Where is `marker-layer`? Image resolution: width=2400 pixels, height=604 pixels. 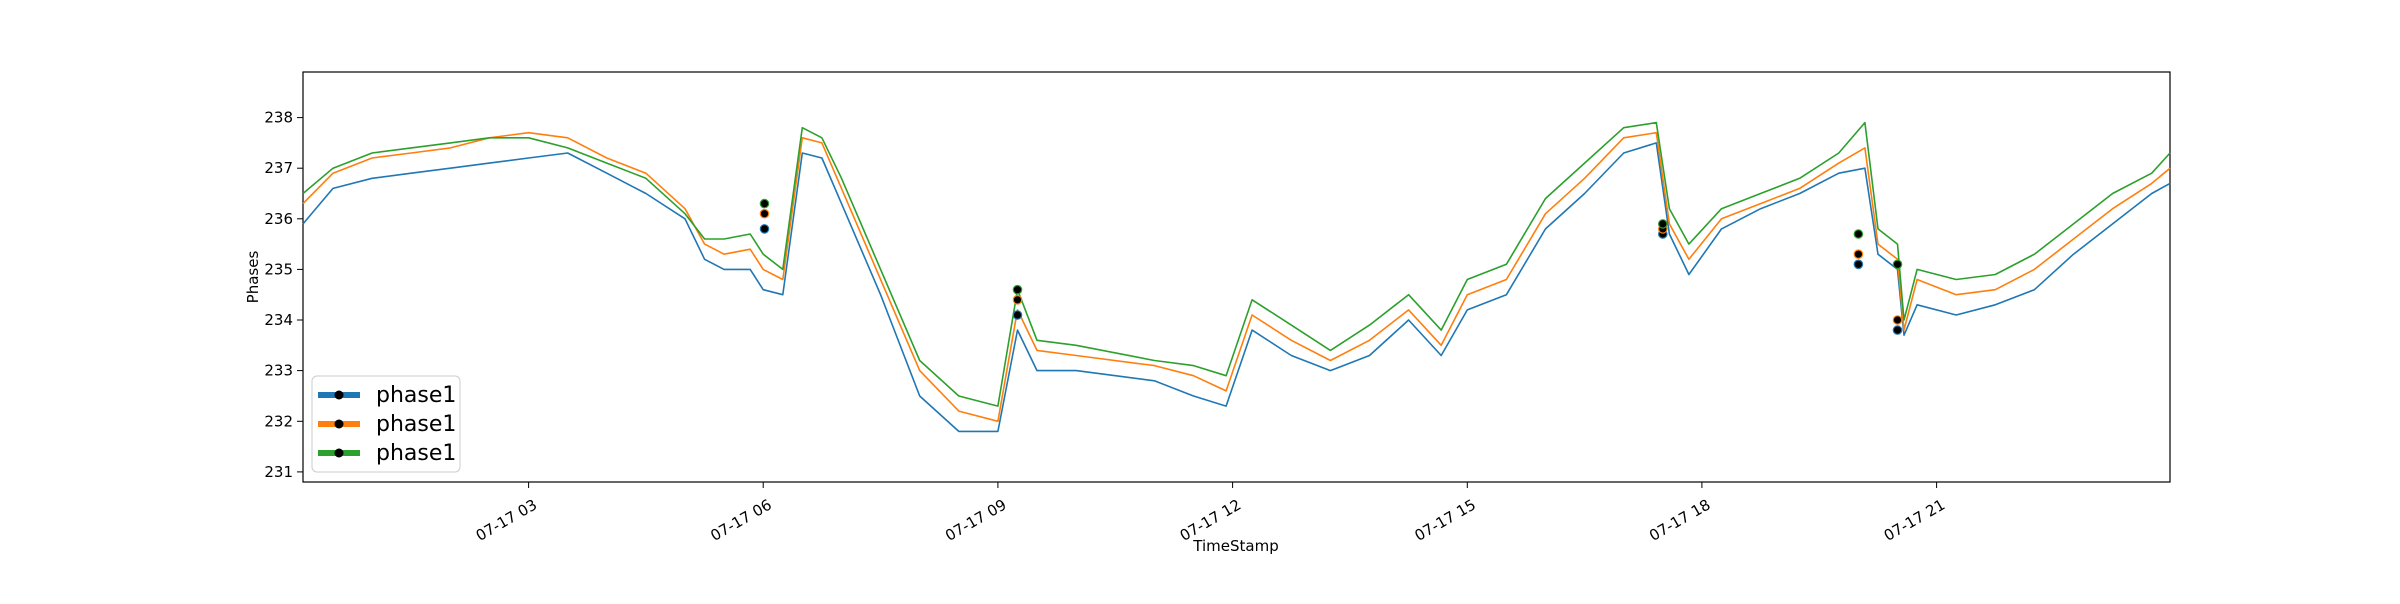
marker-layer is located at coordinates (1331, 266).